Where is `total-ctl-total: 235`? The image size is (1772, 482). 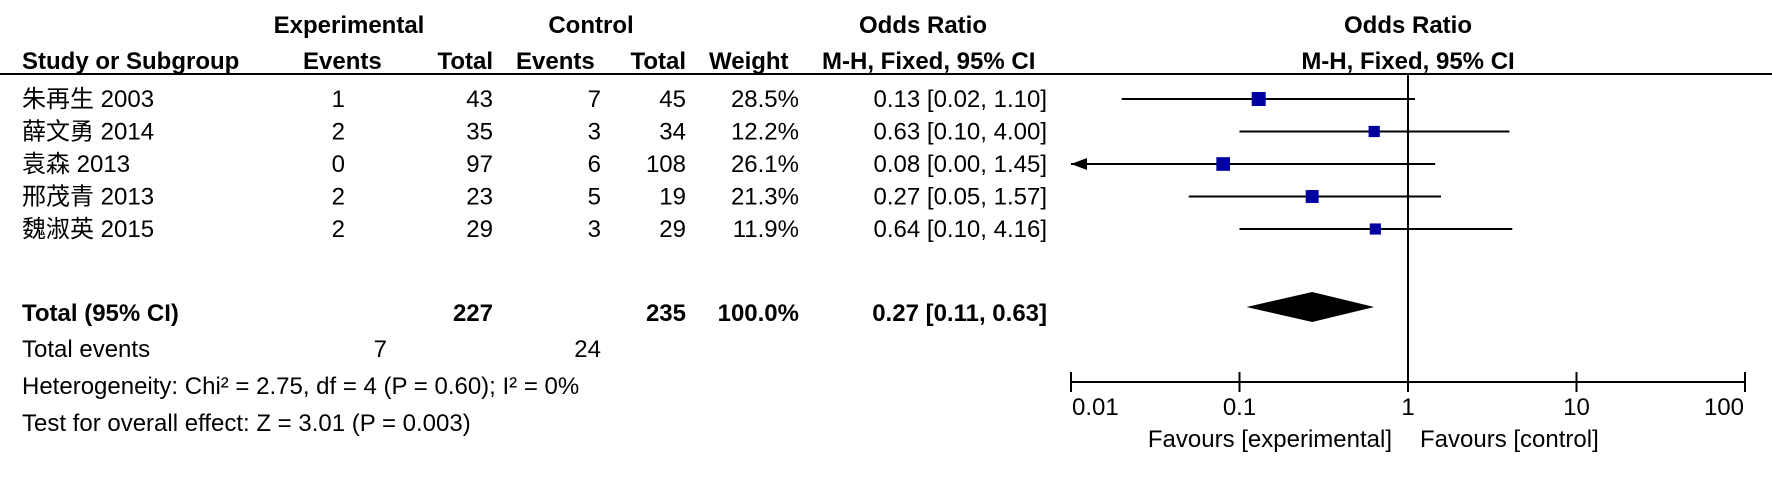
total-ctl-total: 235 is located at coordinates (666, 313).